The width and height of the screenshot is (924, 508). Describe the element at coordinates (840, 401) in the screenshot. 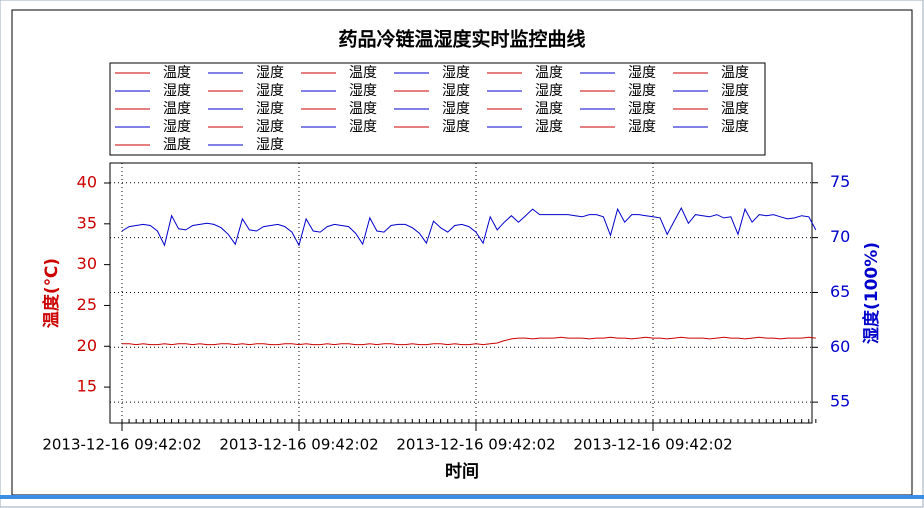

I see `y2-tick-label: 55` at that location.